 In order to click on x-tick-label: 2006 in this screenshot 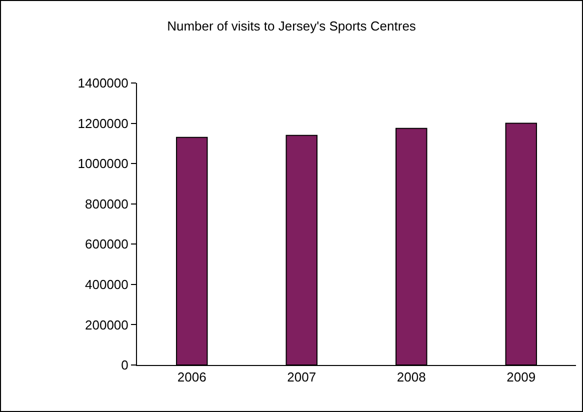, I will do `click(191, 377)`.